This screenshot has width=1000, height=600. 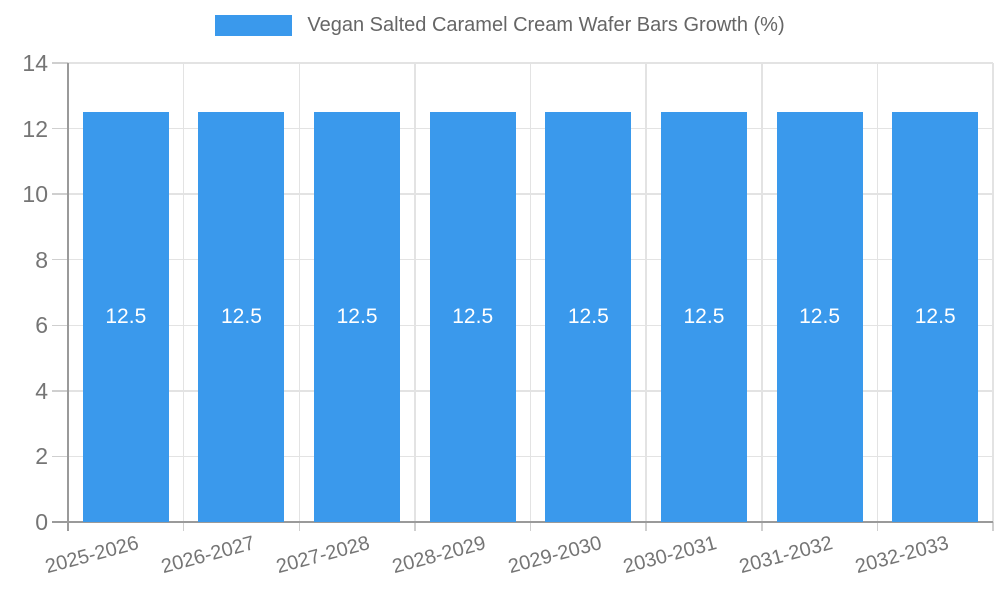 What do you see at coordinates (92, 555) in the screenshot?
I see `x-axis-tick-label: 2025-2026` at bounding box center [92, 555].